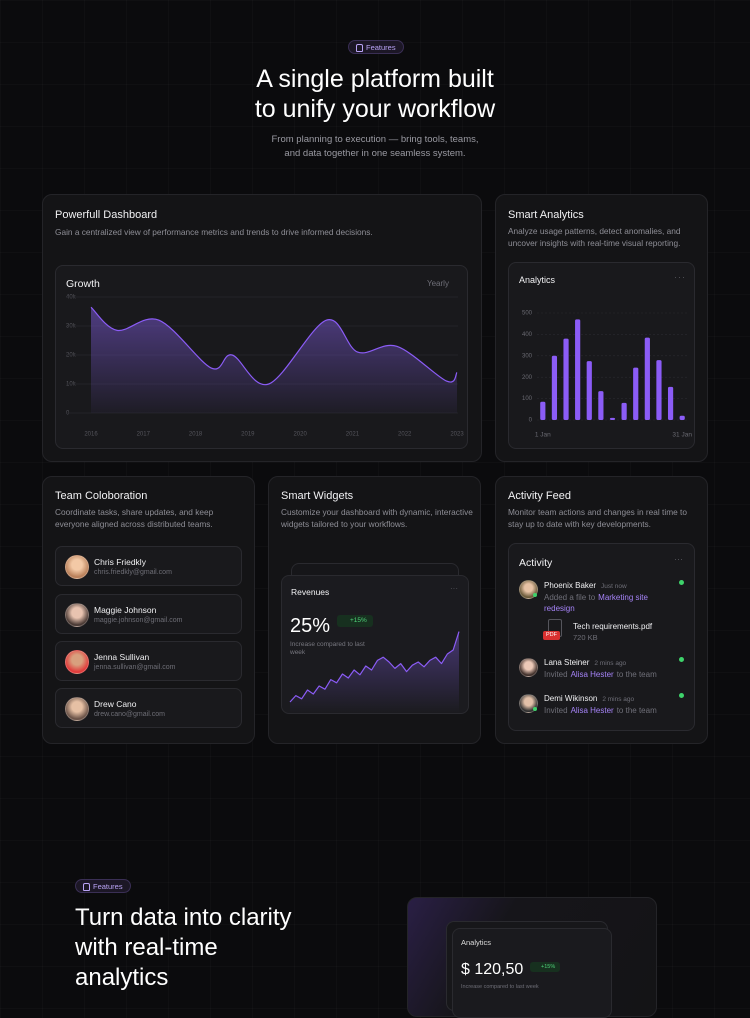 The width and height of the screenshot is (750, 1018). Describe the element at coordinates (261, 357) in the screenshot. I see `growth-panel` at that location.